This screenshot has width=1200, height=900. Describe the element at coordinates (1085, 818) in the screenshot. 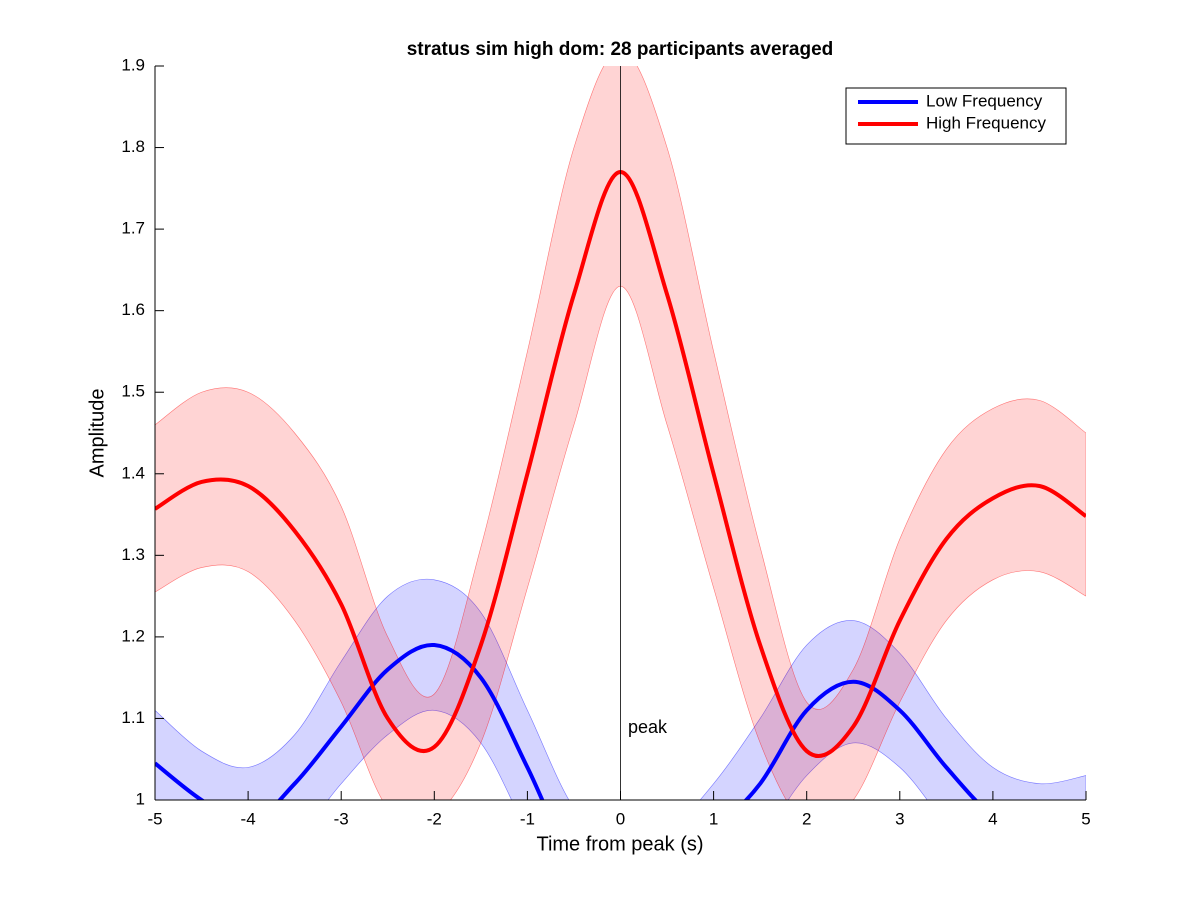

I see `x-tick-label: 5` at that location.